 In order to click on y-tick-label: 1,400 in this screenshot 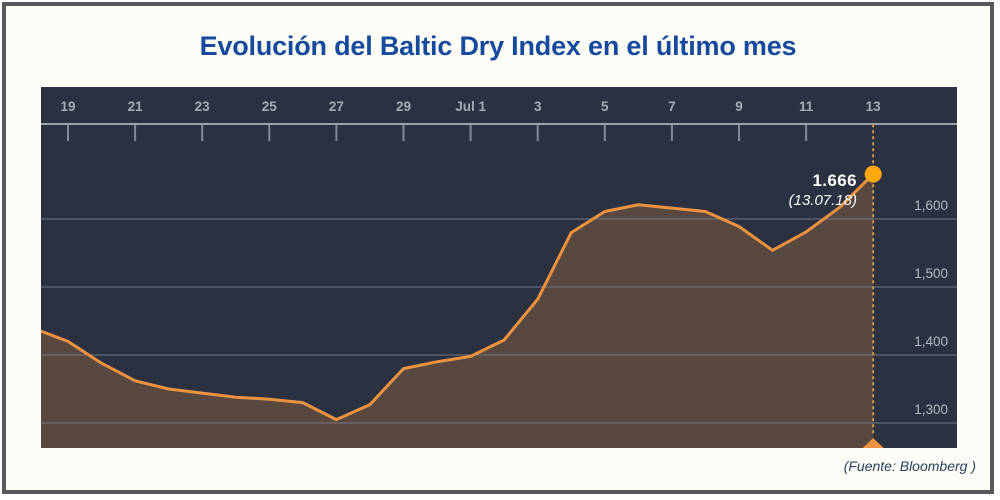, I will do `click(931, 341)`.